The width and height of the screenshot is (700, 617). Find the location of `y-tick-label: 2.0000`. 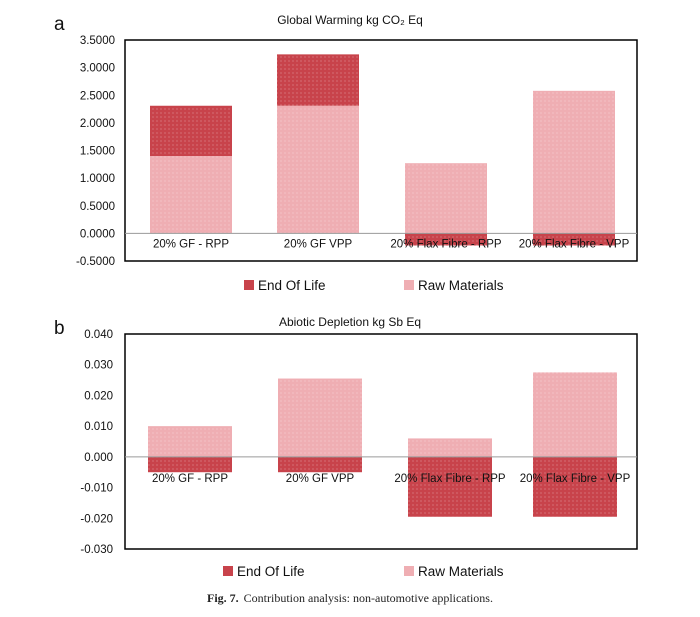

y-tick-label: 2.0000 is located at coordinates (97, 124).